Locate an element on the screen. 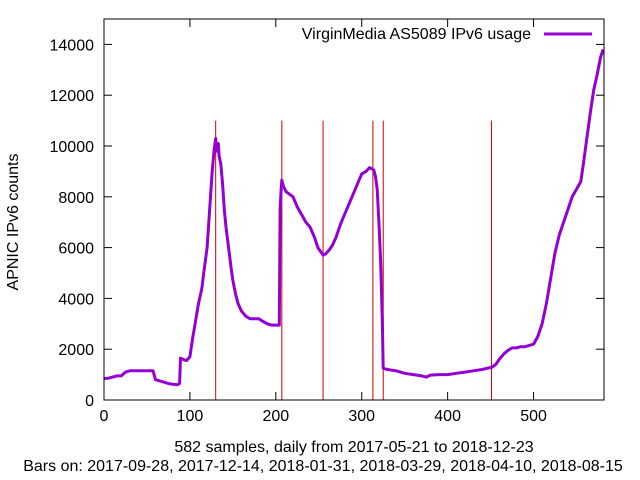 The height and width of the screenshot is (480, 640). y-tick-label: 2000 is located at coordinates (76, 350).